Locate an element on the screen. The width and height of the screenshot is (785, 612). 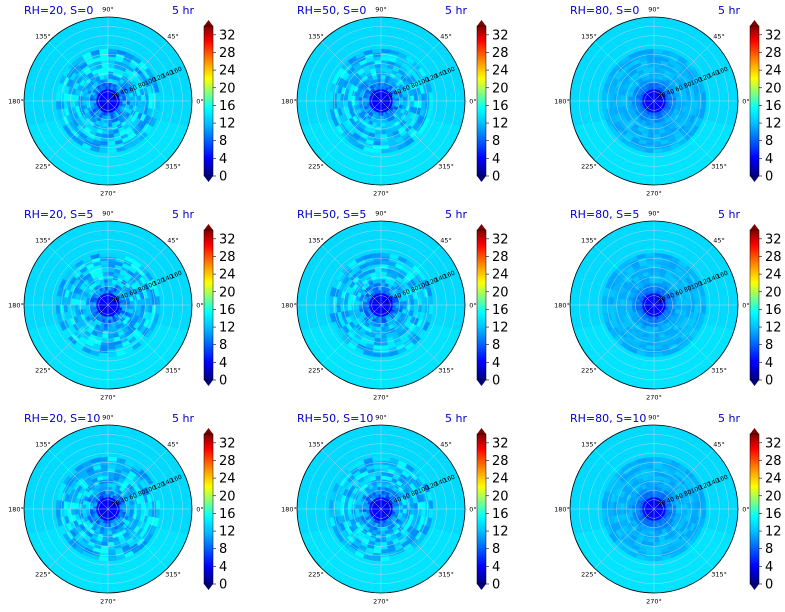
colorbar-tick-label: 8 is located at coordinates (769, 345).